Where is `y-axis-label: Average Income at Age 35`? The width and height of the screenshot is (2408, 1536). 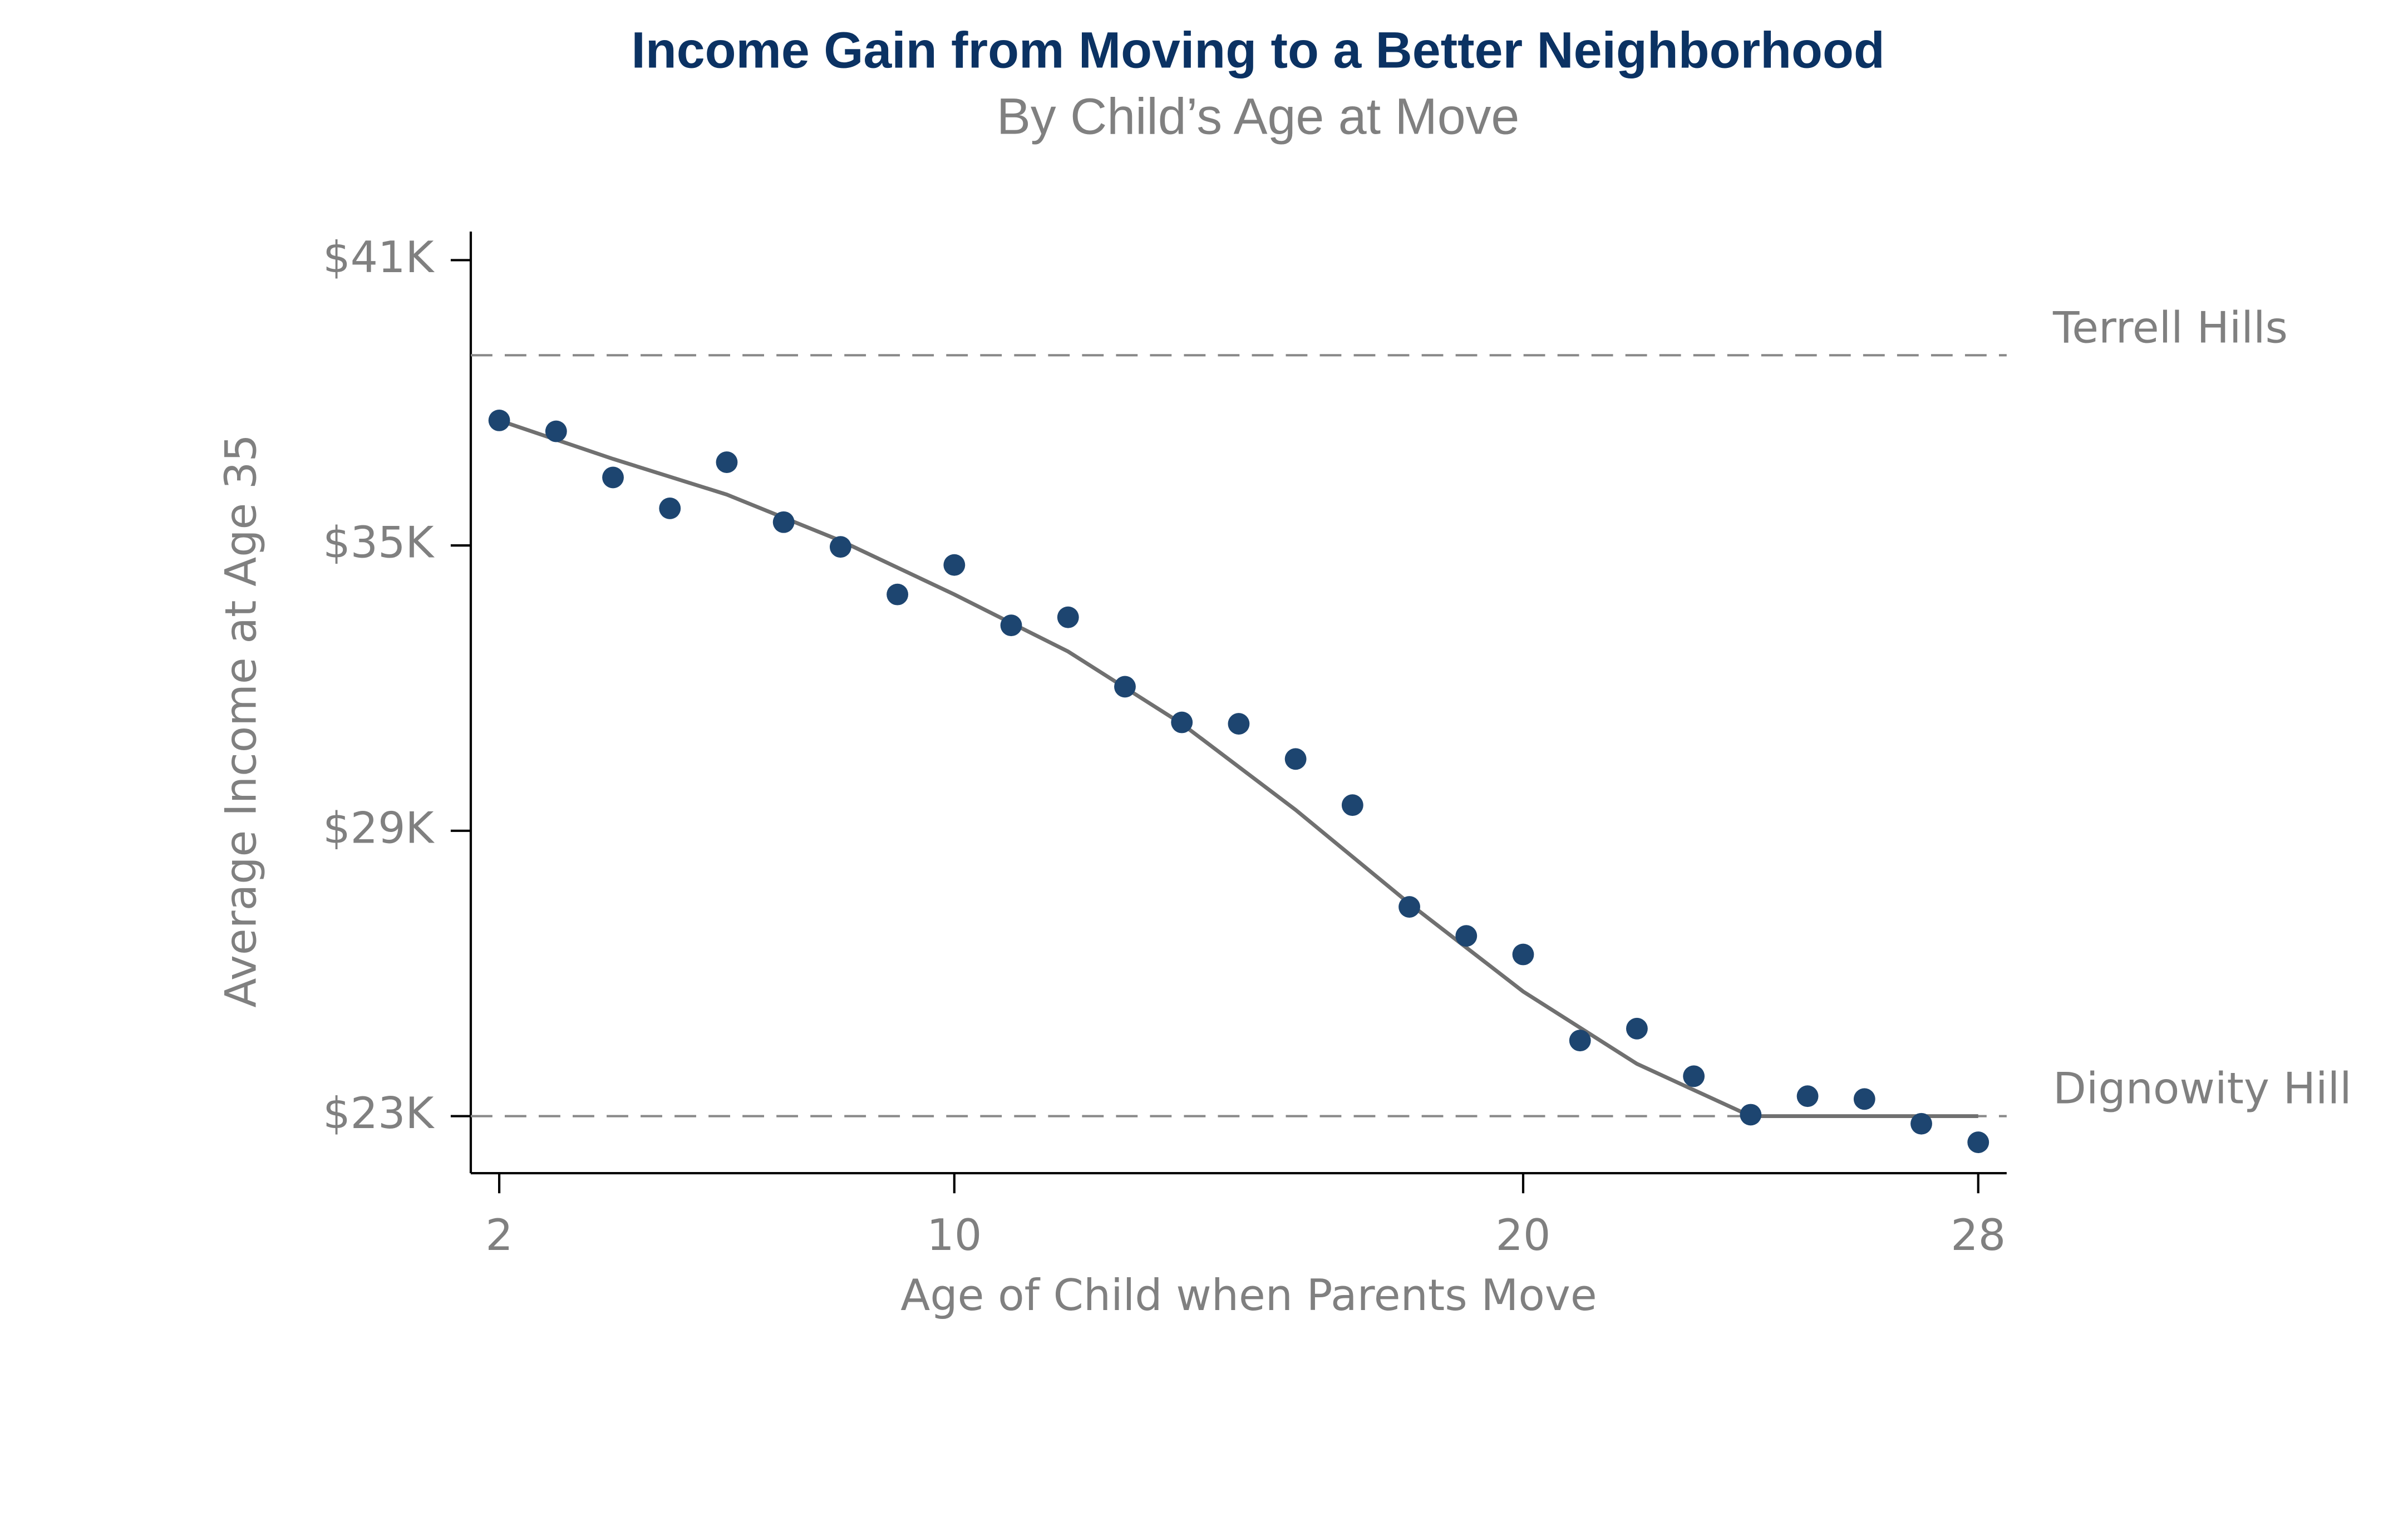
y-axis-label: Average Income at Age 35 is located at coordinates (241, 720).